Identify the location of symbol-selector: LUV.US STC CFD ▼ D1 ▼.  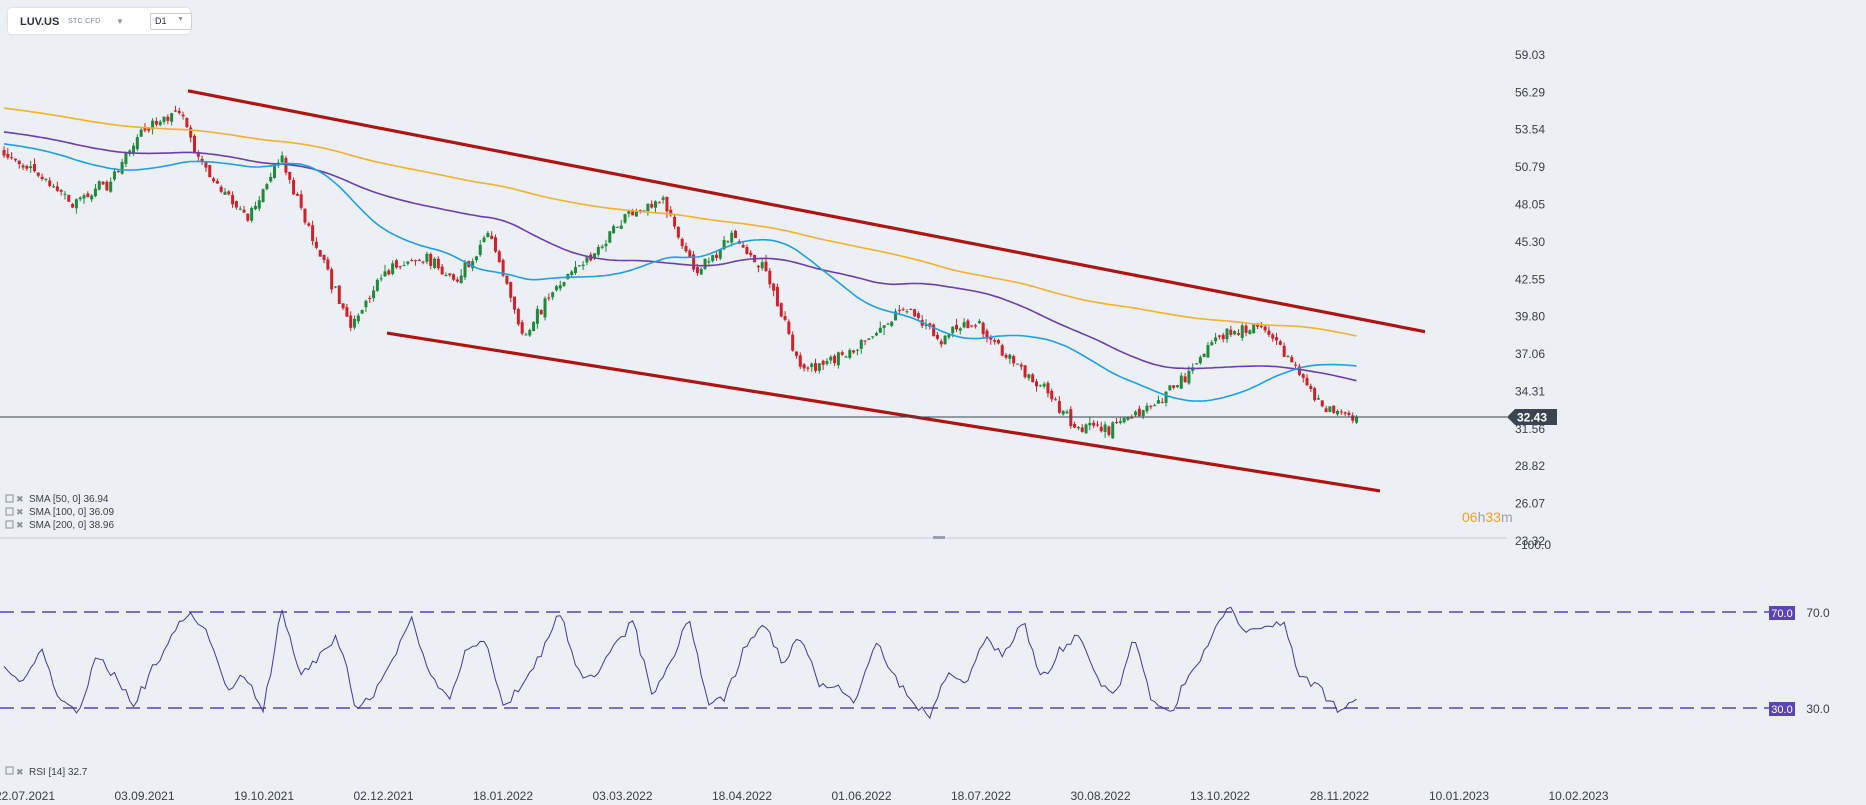
(100, 21).